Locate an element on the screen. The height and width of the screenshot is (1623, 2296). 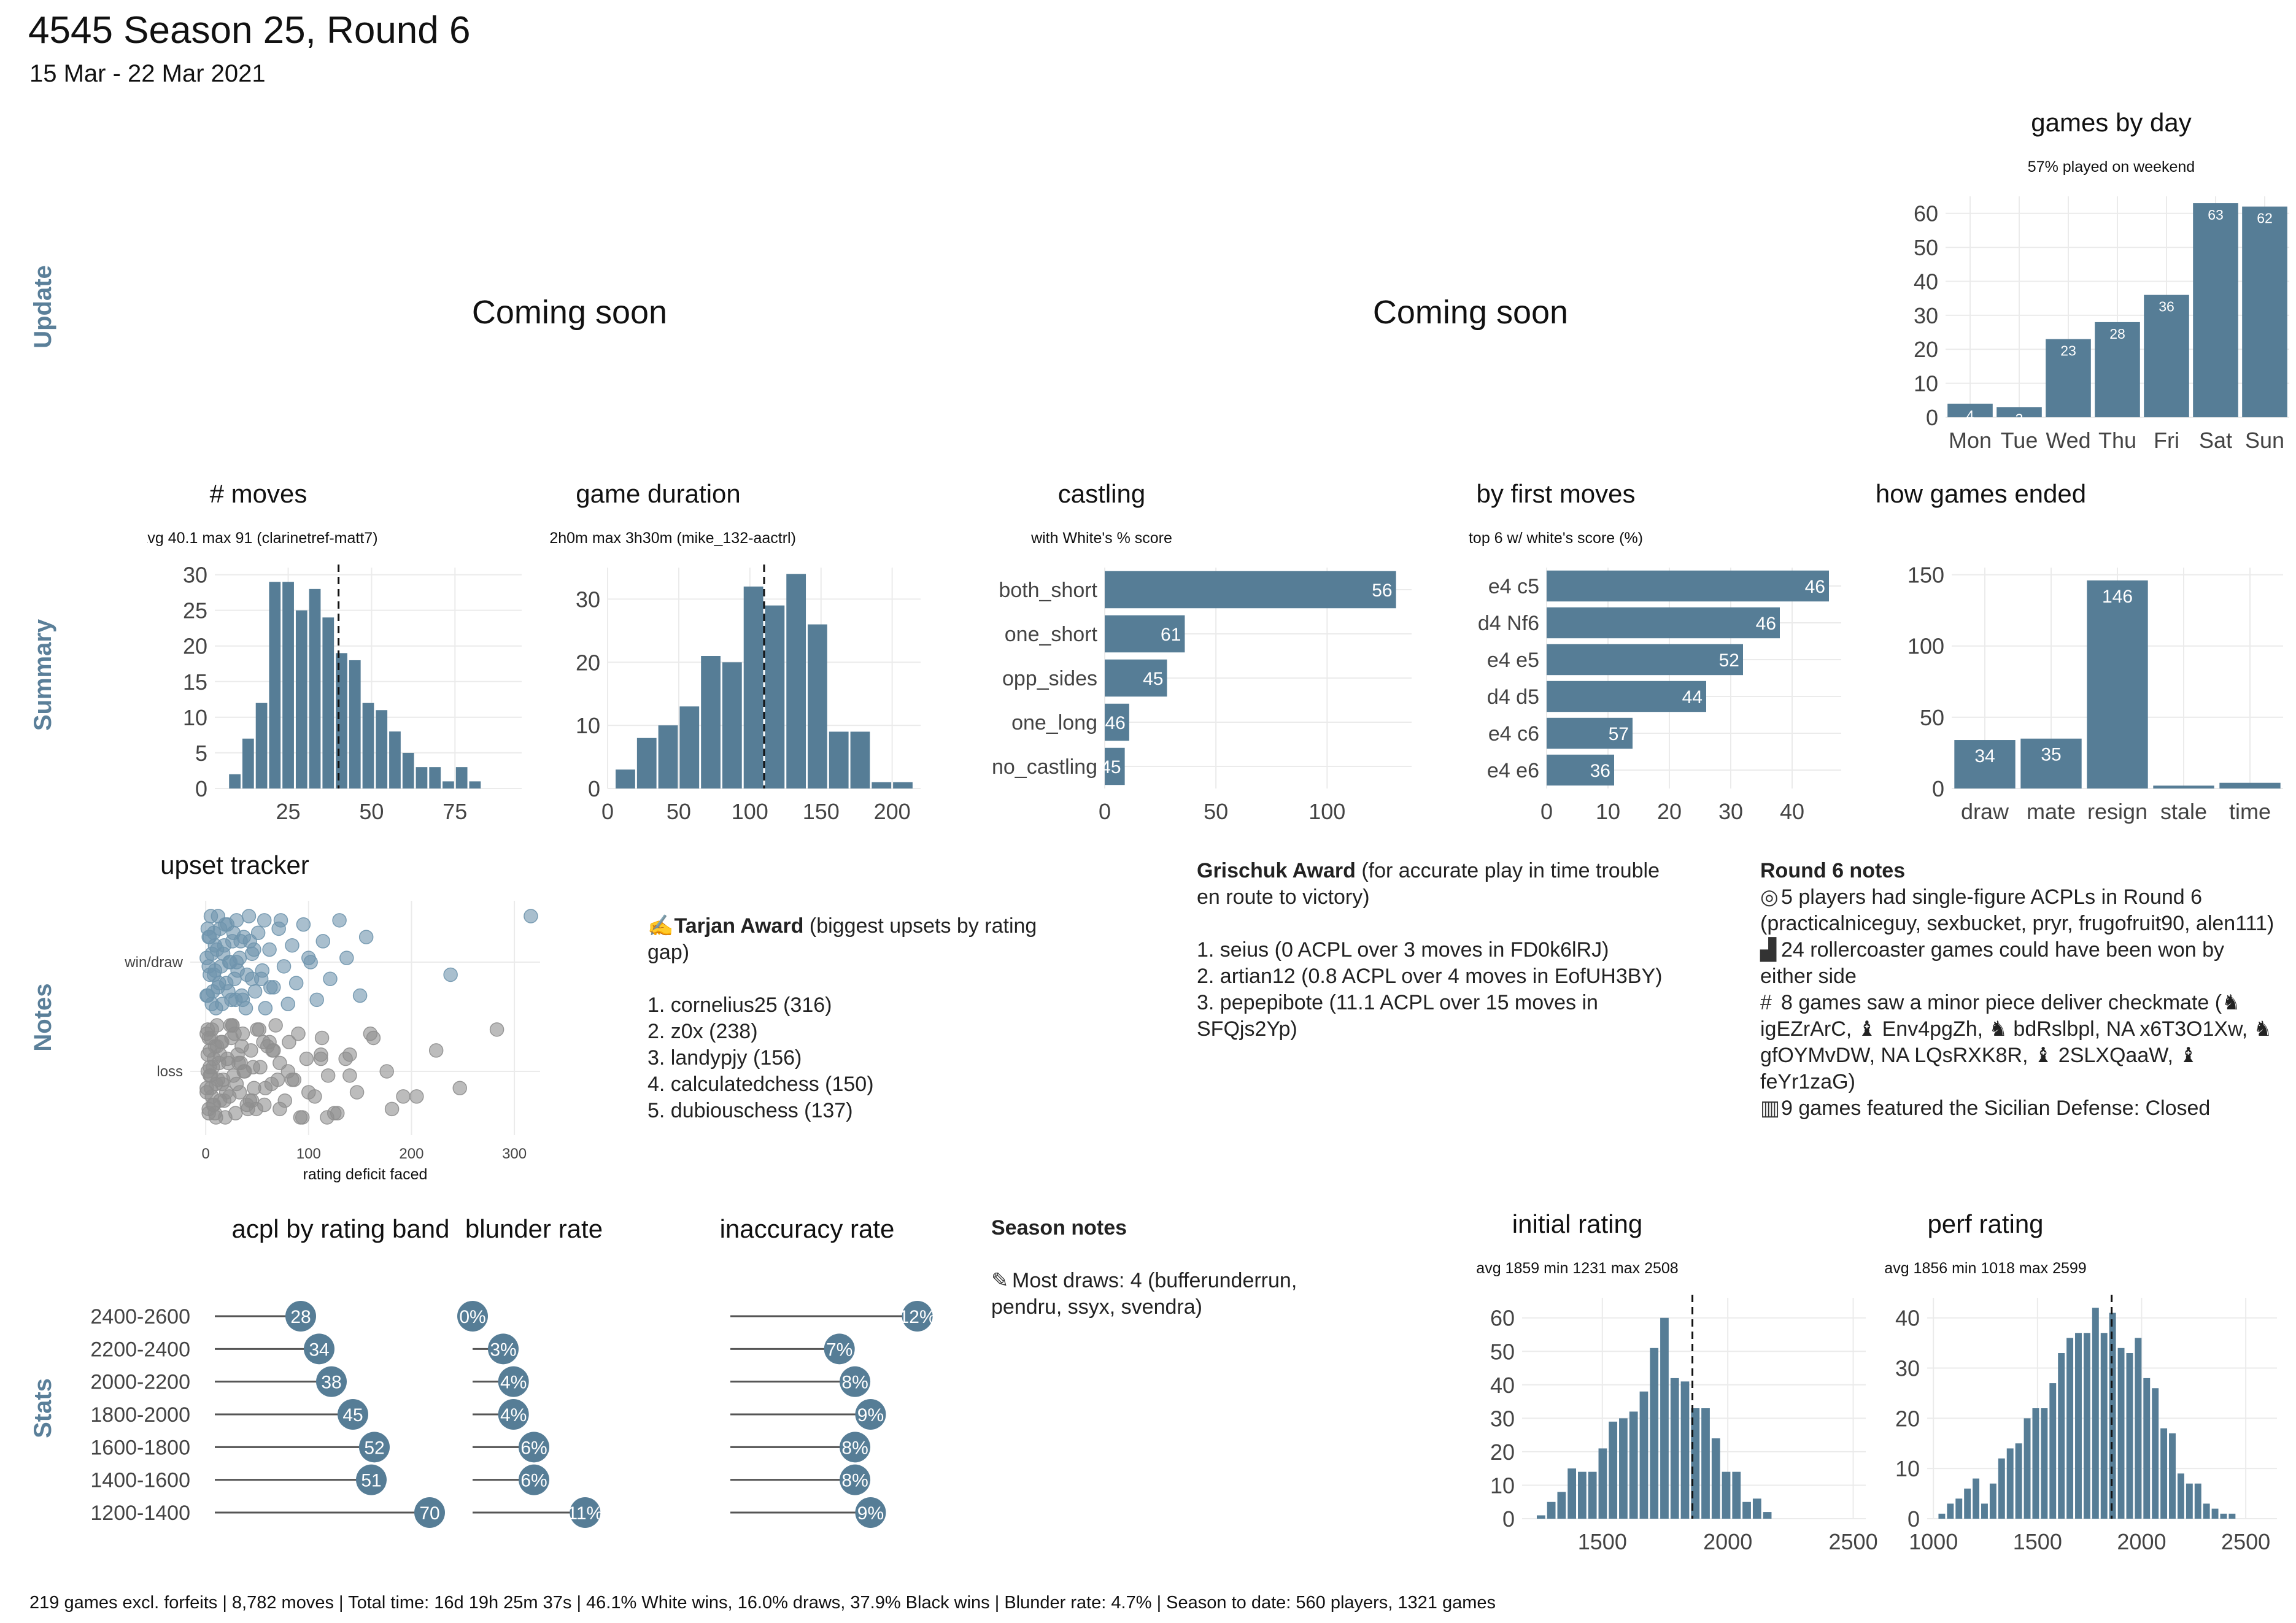
lollipop-label: 70 is located at coordinates (429, 1513).